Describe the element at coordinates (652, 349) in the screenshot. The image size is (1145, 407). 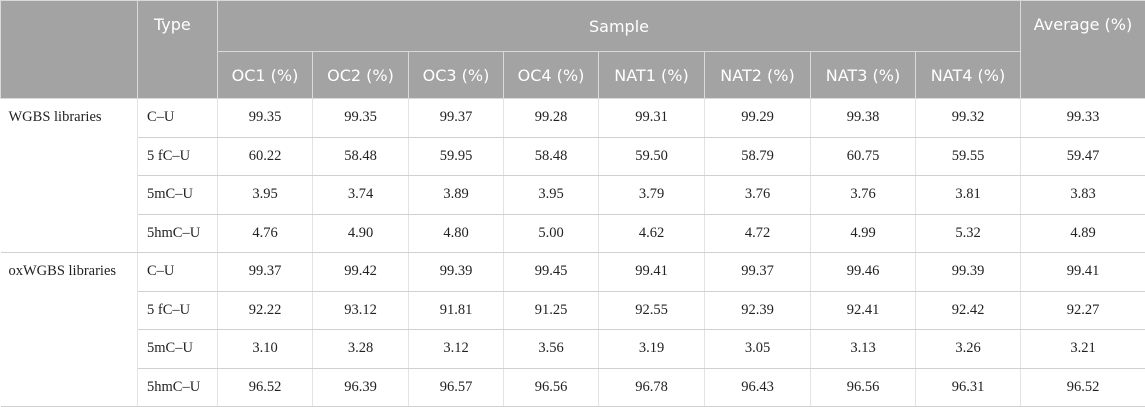
I see `value-cell: 3.19` at that location.